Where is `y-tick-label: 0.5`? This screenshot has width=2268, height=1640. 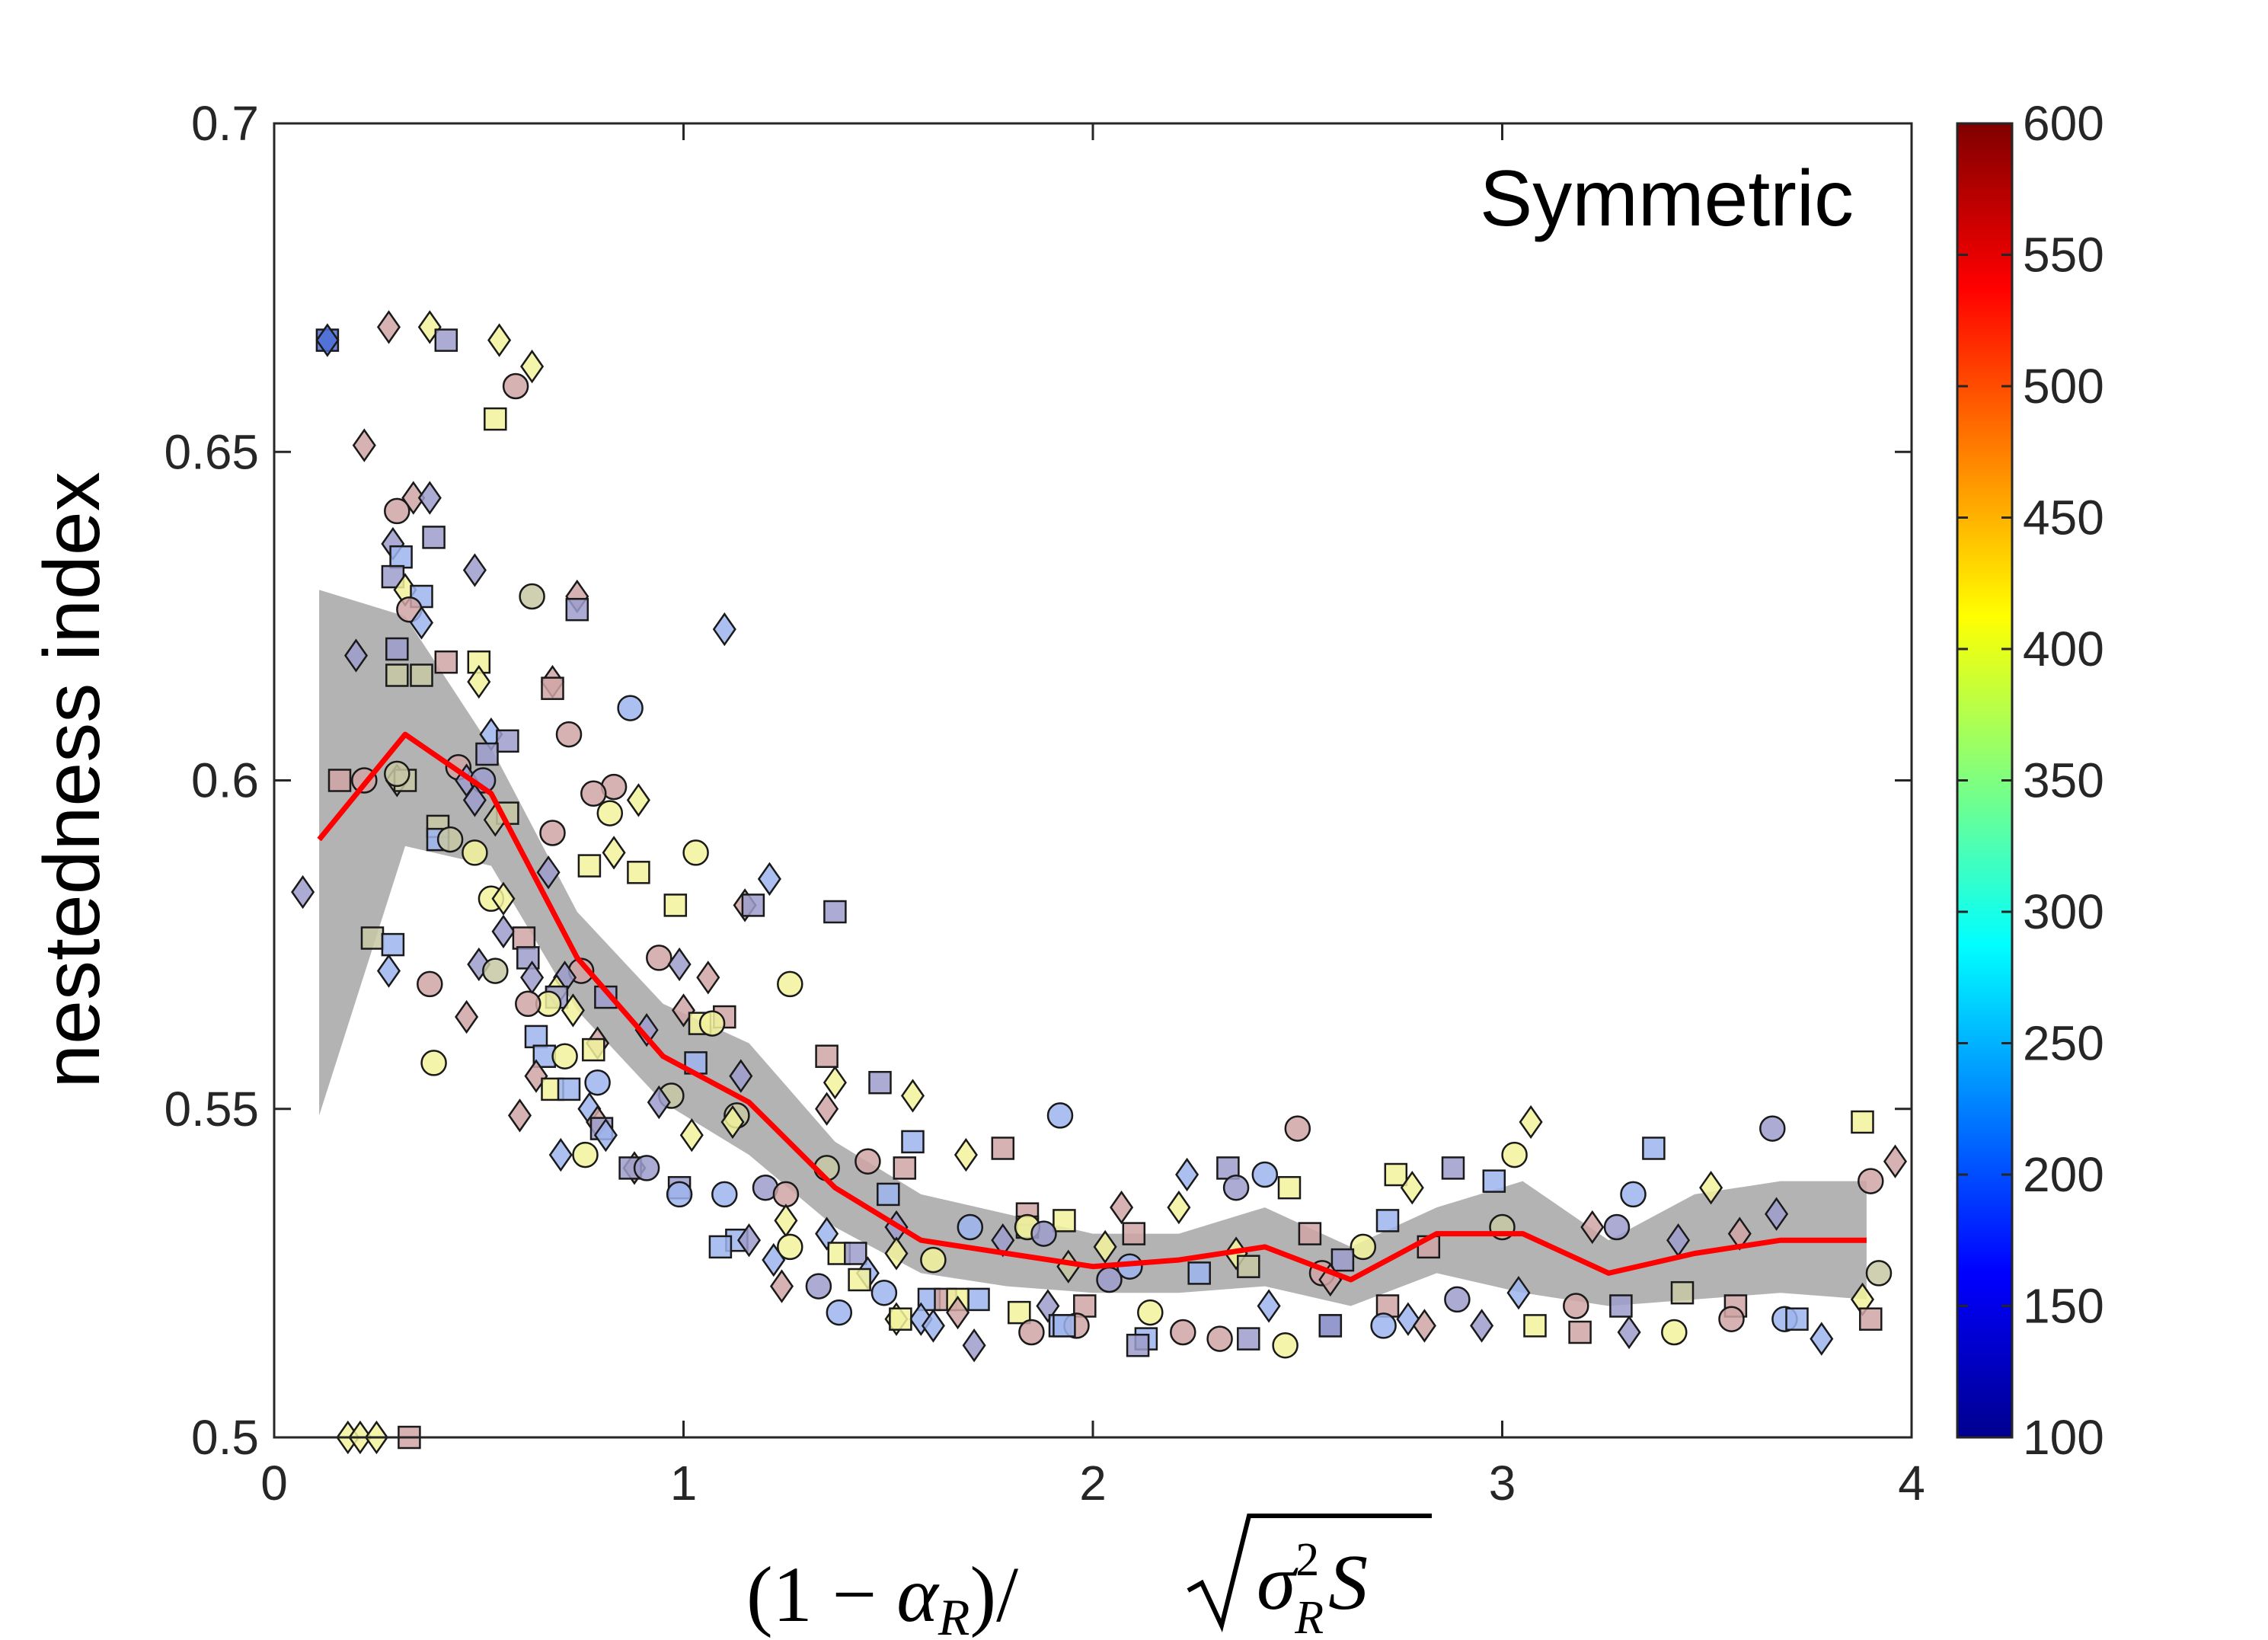 y-tick-label: 0.5 is located at coordinates (225, 1437).